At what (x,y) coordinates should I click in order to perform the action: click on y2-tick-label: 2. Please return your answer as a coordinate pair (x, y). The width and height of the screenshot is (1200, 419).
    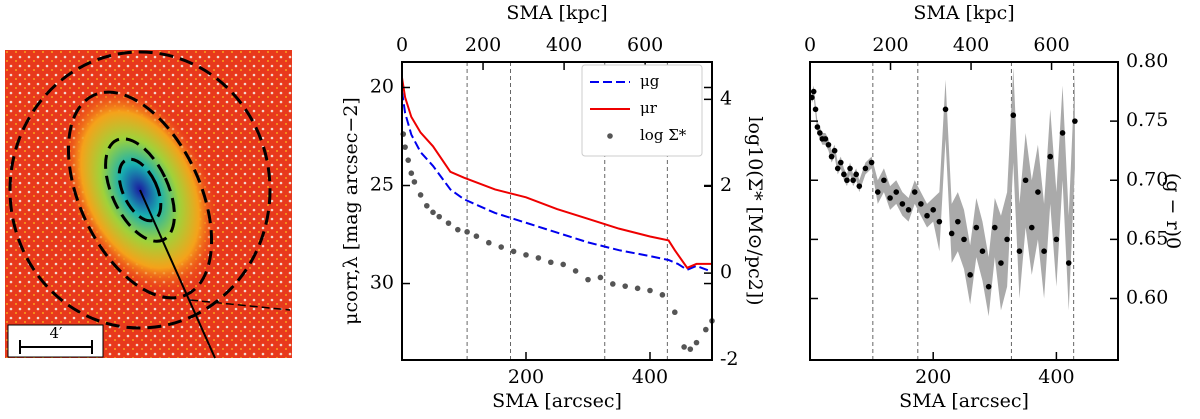
    Looking at the image, I should click on (726, 185).